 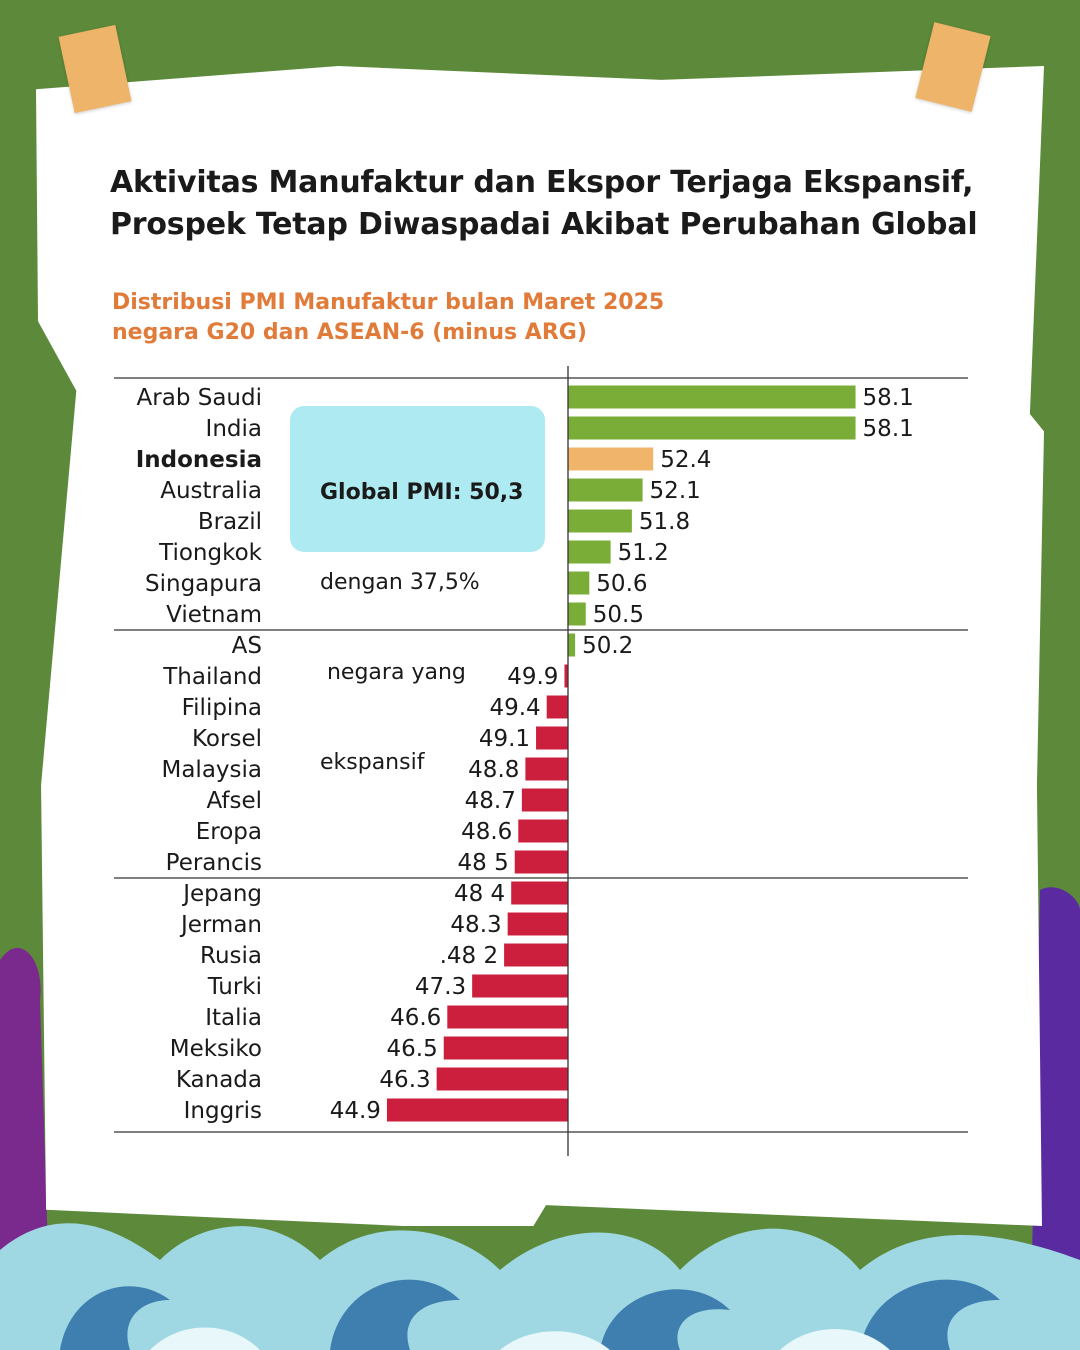 What do you see at coordinates (566, 676) in the screenshot?
I see `bar-thailand` at bounding box center [566, 676].